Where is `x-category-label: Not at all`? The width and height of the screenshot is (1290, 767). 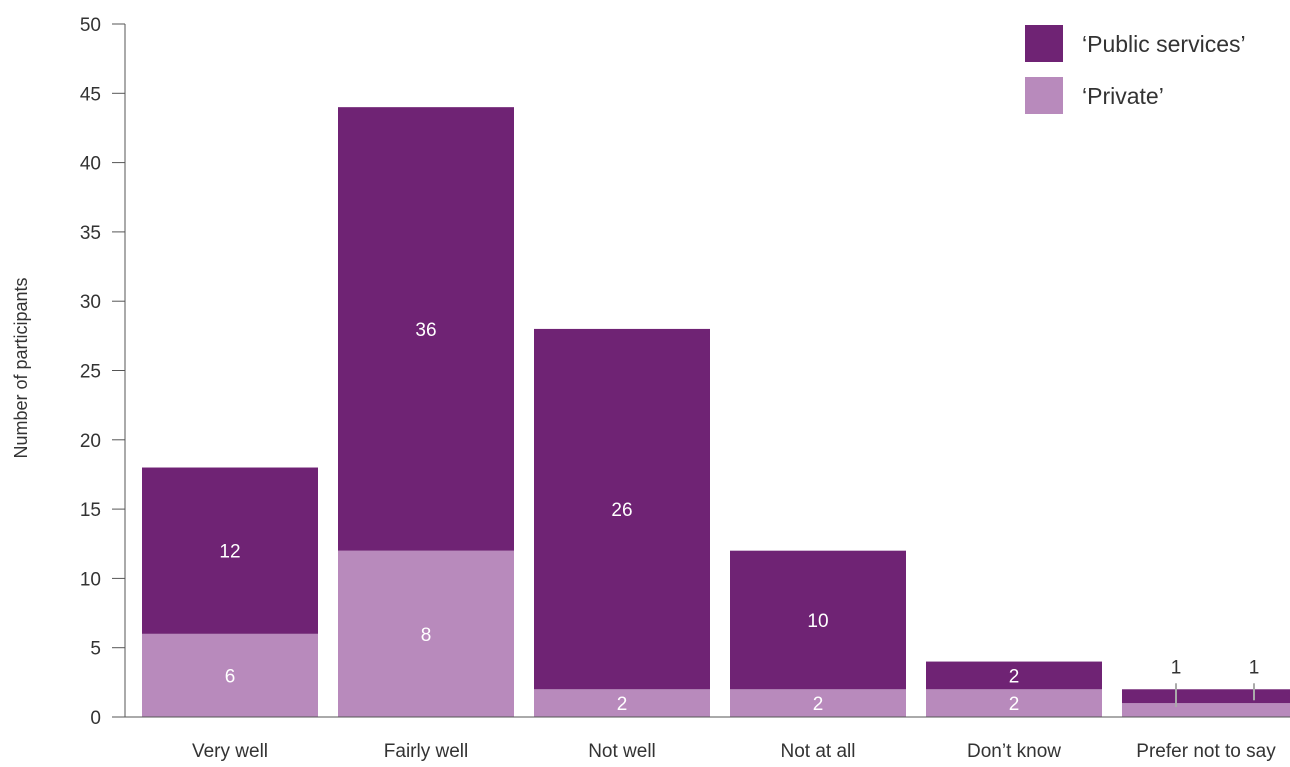
x-category-label: Not at all is located at coordinates (818, 751).